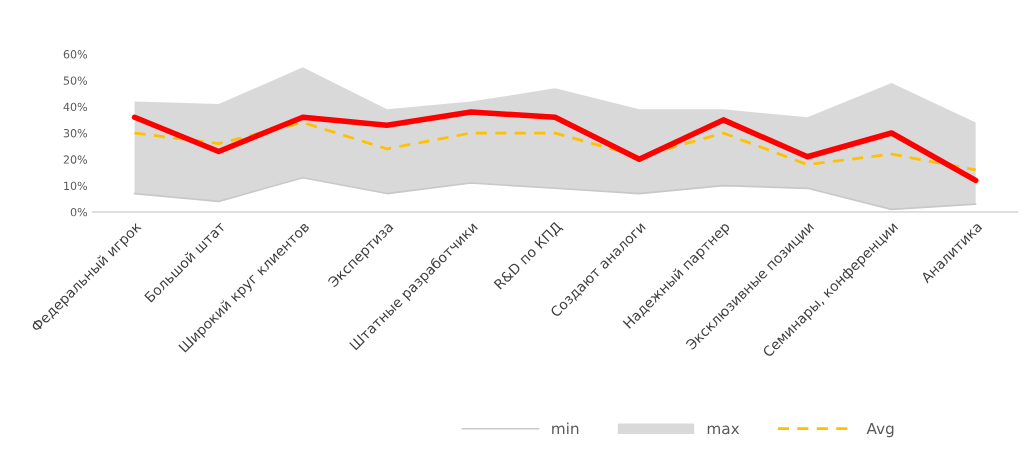 This screenshot has height=451, width=1028. What do you see at coordinates (75, 159) in the screenshot?
I see `y-tick-label: 20%` at bounding box center [75, 159].